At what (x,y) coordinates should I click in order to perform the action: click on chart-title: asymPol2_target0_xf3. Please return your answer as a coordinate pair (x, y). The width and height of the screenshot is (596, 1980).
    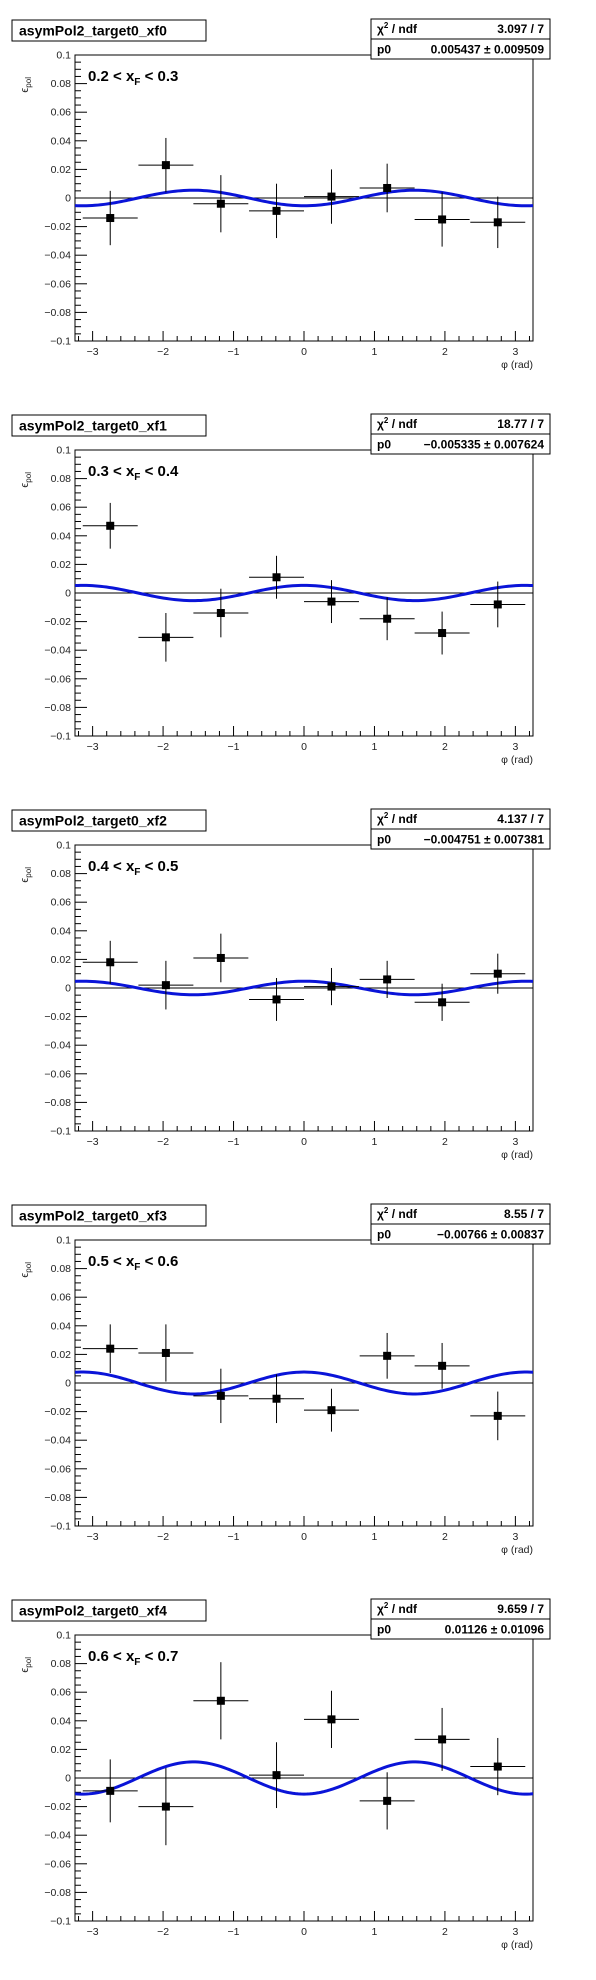
    Looking at the image, I should click on (93, 1216).